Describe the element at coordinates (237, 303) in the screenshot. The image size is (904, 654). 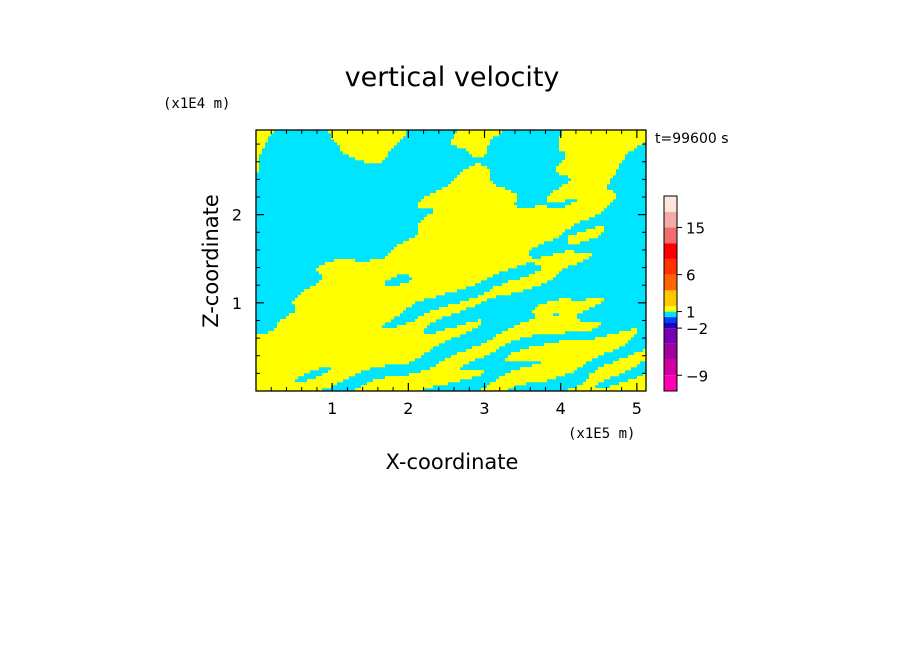
I see `y-tick-label-1: 1` at that location.